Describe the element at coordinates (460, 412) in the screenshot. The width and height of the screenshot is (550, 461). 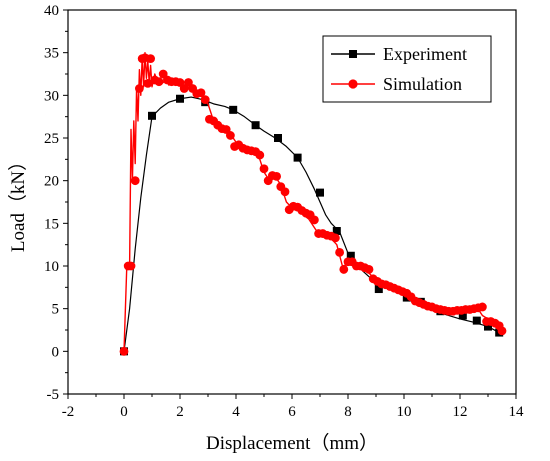
I see `x-tick-label: 12` at that location.